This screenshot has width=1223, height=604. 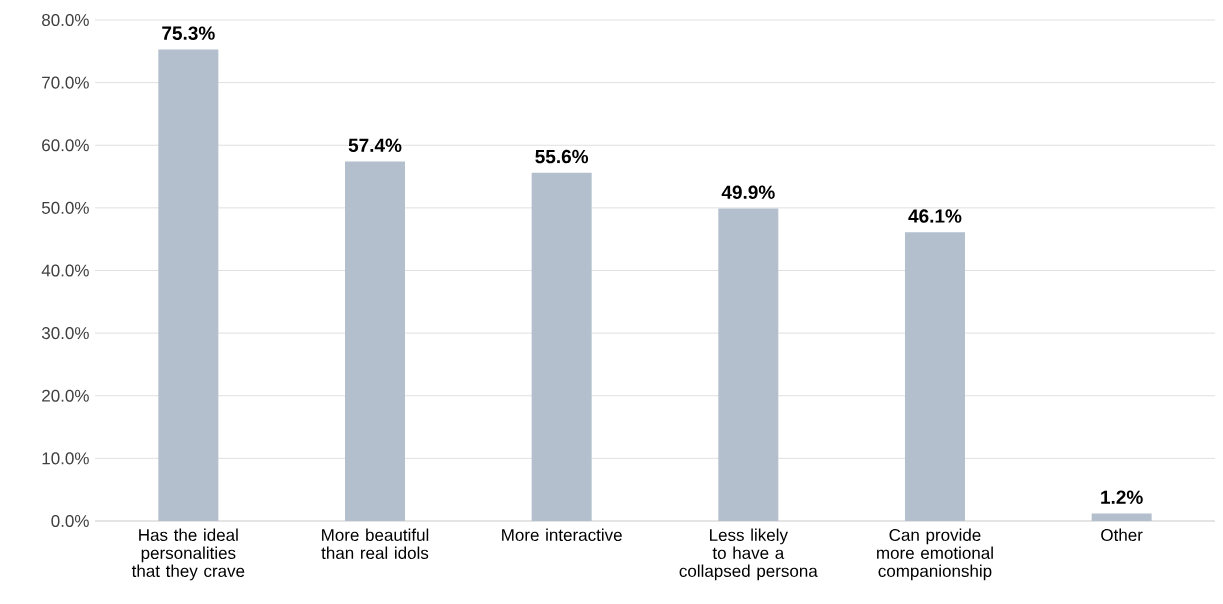 What do you see at coordinates (375, 145) in the screenshot?
I see `data-label: 57.4%` at bounding box center [375, 145].